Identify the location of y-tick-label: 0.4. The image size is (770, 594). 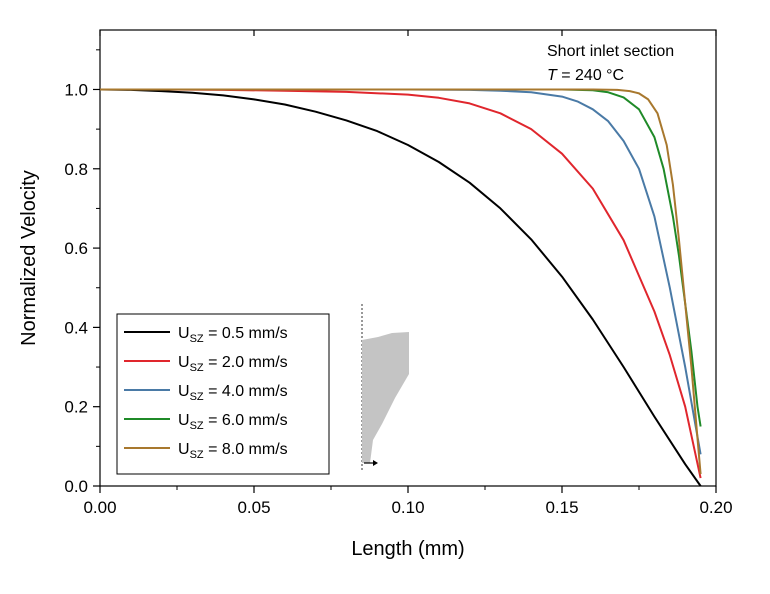
(76, 327).